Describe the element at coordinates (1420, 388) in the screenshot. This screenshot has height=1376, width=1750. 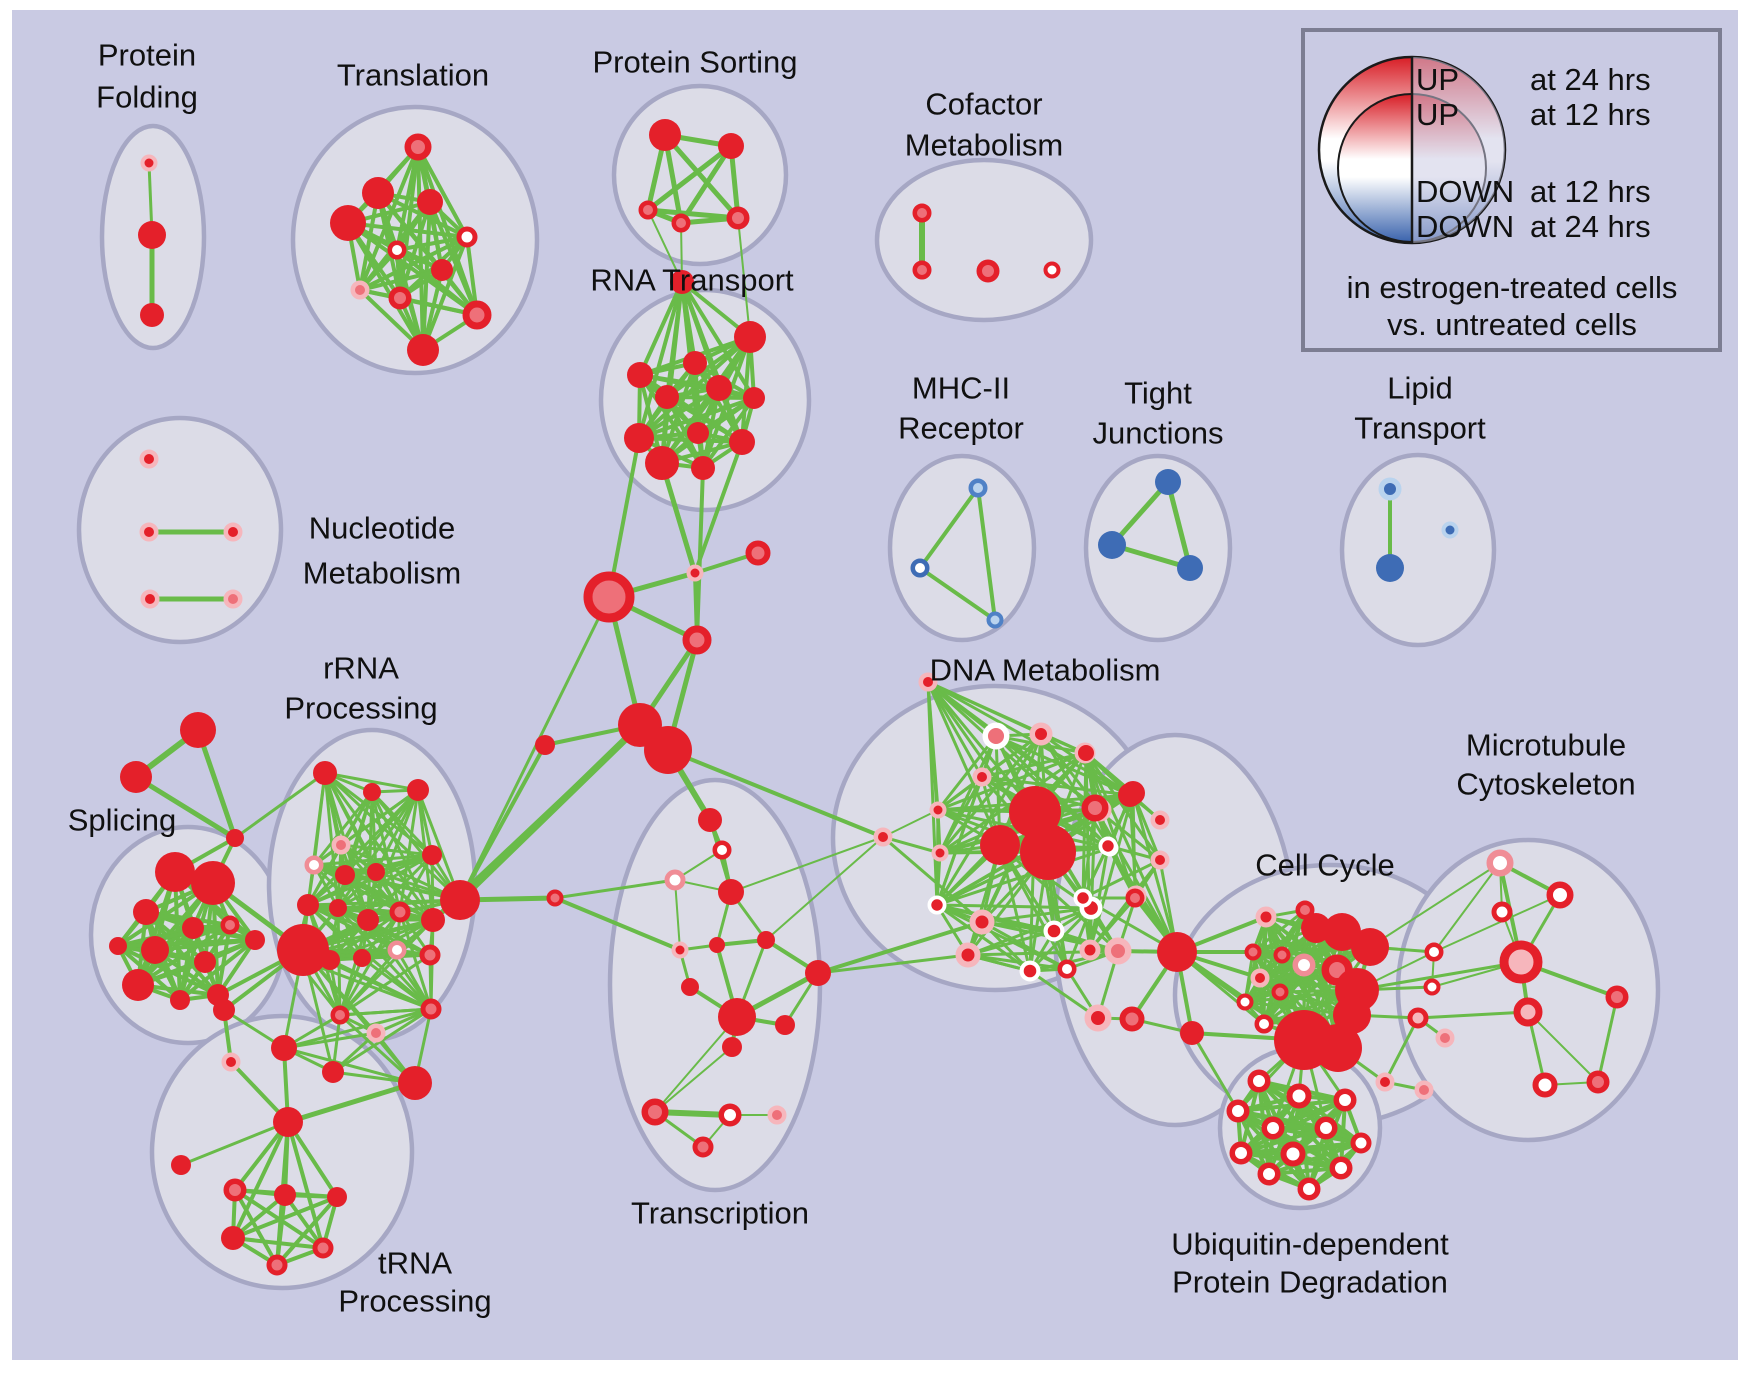
I see `cluster-label-lt: Lipid` at that location.